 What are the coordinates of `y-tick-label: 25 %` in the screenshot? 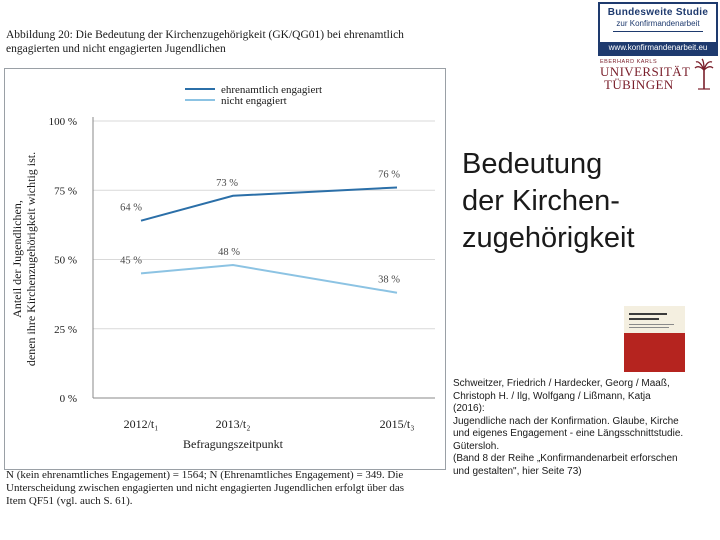 It's located at (65, 330).